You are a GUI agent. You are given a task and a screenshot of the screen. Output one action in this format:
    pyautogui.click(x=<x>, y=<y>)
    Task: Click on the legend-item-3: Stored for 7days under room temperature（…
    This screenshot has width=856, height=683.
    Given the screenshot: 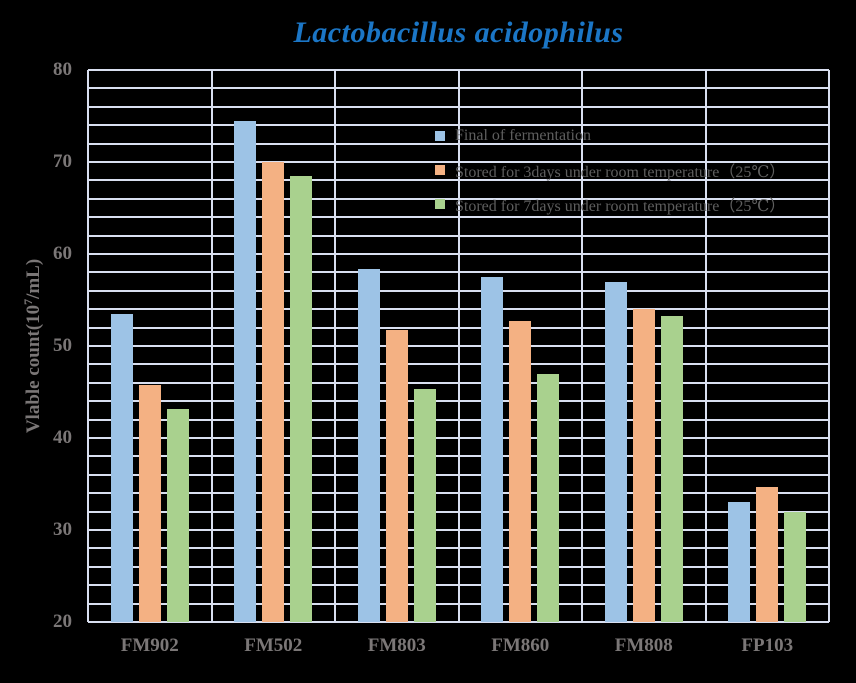 What is the action you would take?
    pyautogui.click(x=610, y=204)
    